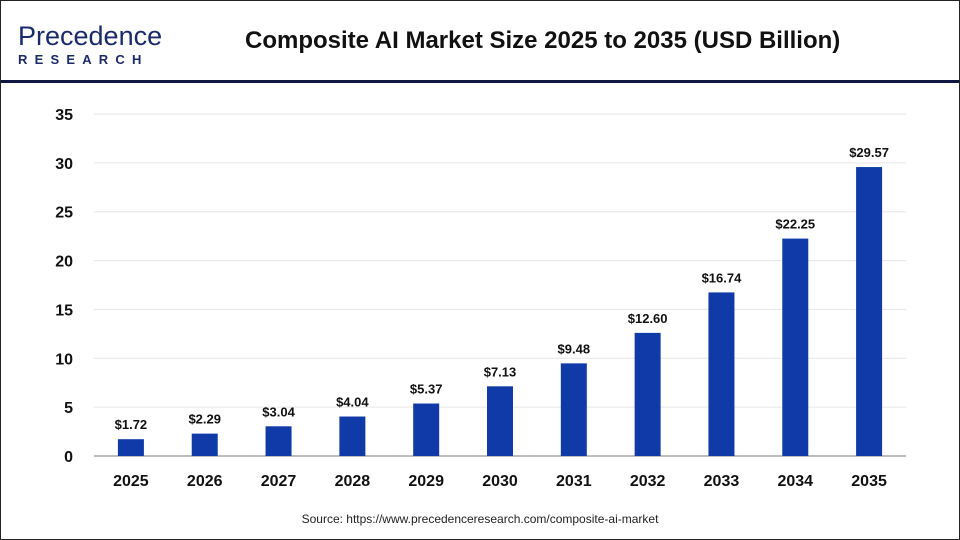 This screenshot has width=960, height=540. What do you see at coordinates (131, 481) in the screenshot?
I see `x-tick-label: 2025` at bounding box center [131, 481].